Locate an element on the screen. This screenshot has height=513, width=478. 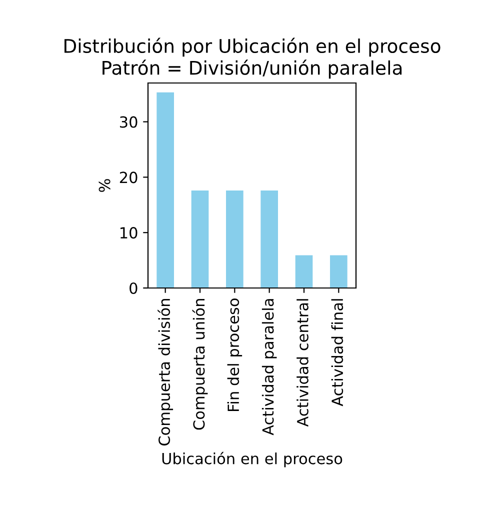
chart-title: Distribución por Ubicación en el proceso Patrón = División/unión paralela is located at coordinates (252, 58).